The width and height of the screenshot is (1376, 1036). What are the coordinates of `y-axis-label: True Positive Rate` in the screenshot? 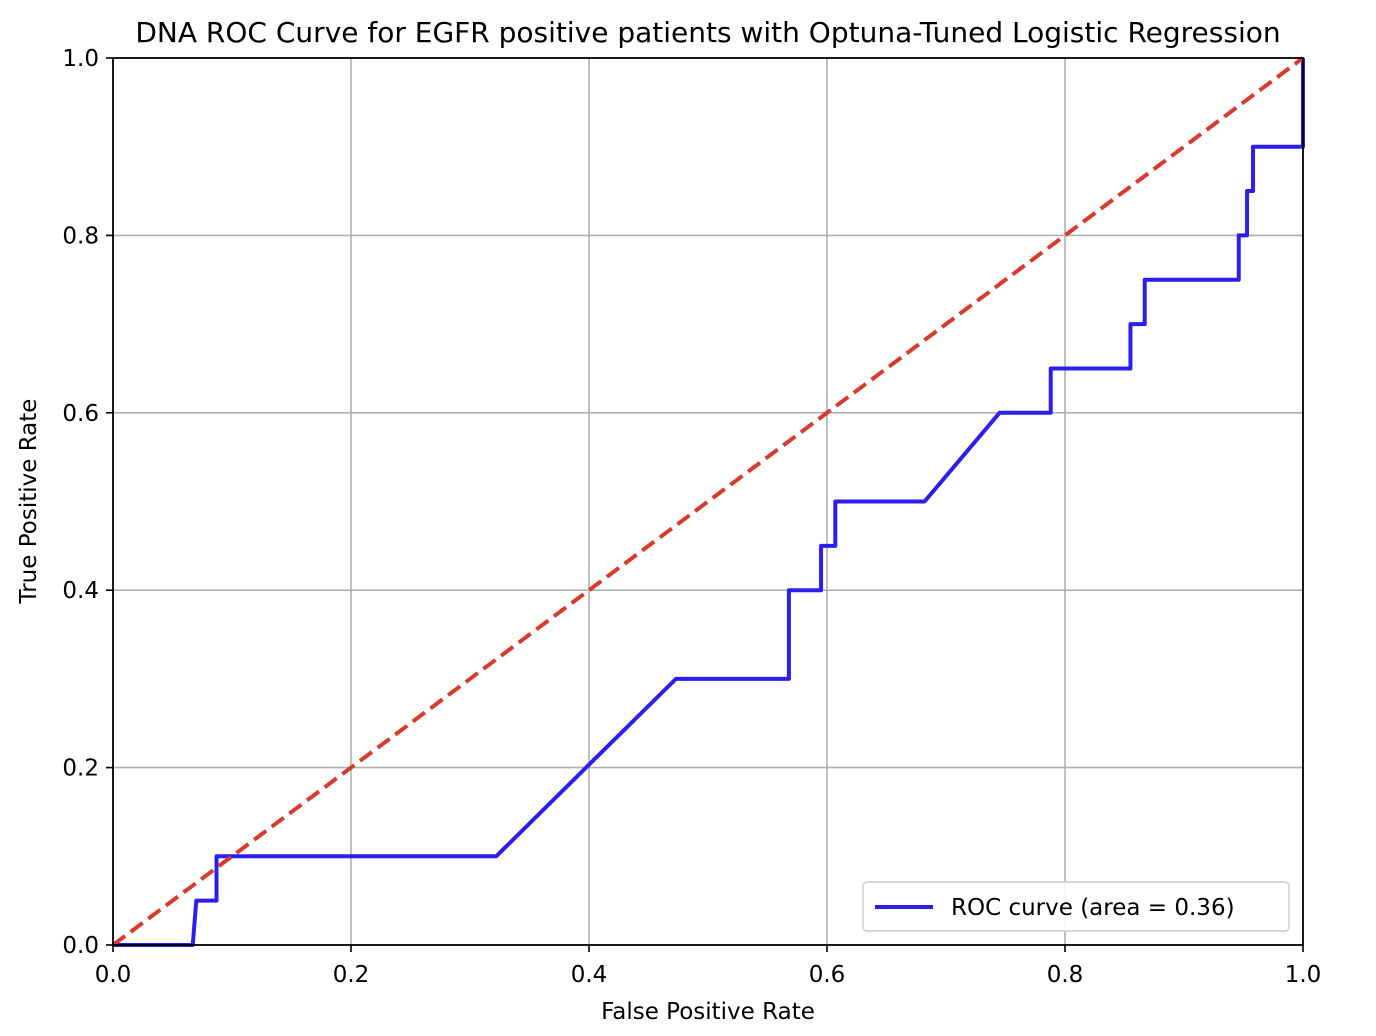 It's located at (29, 502).